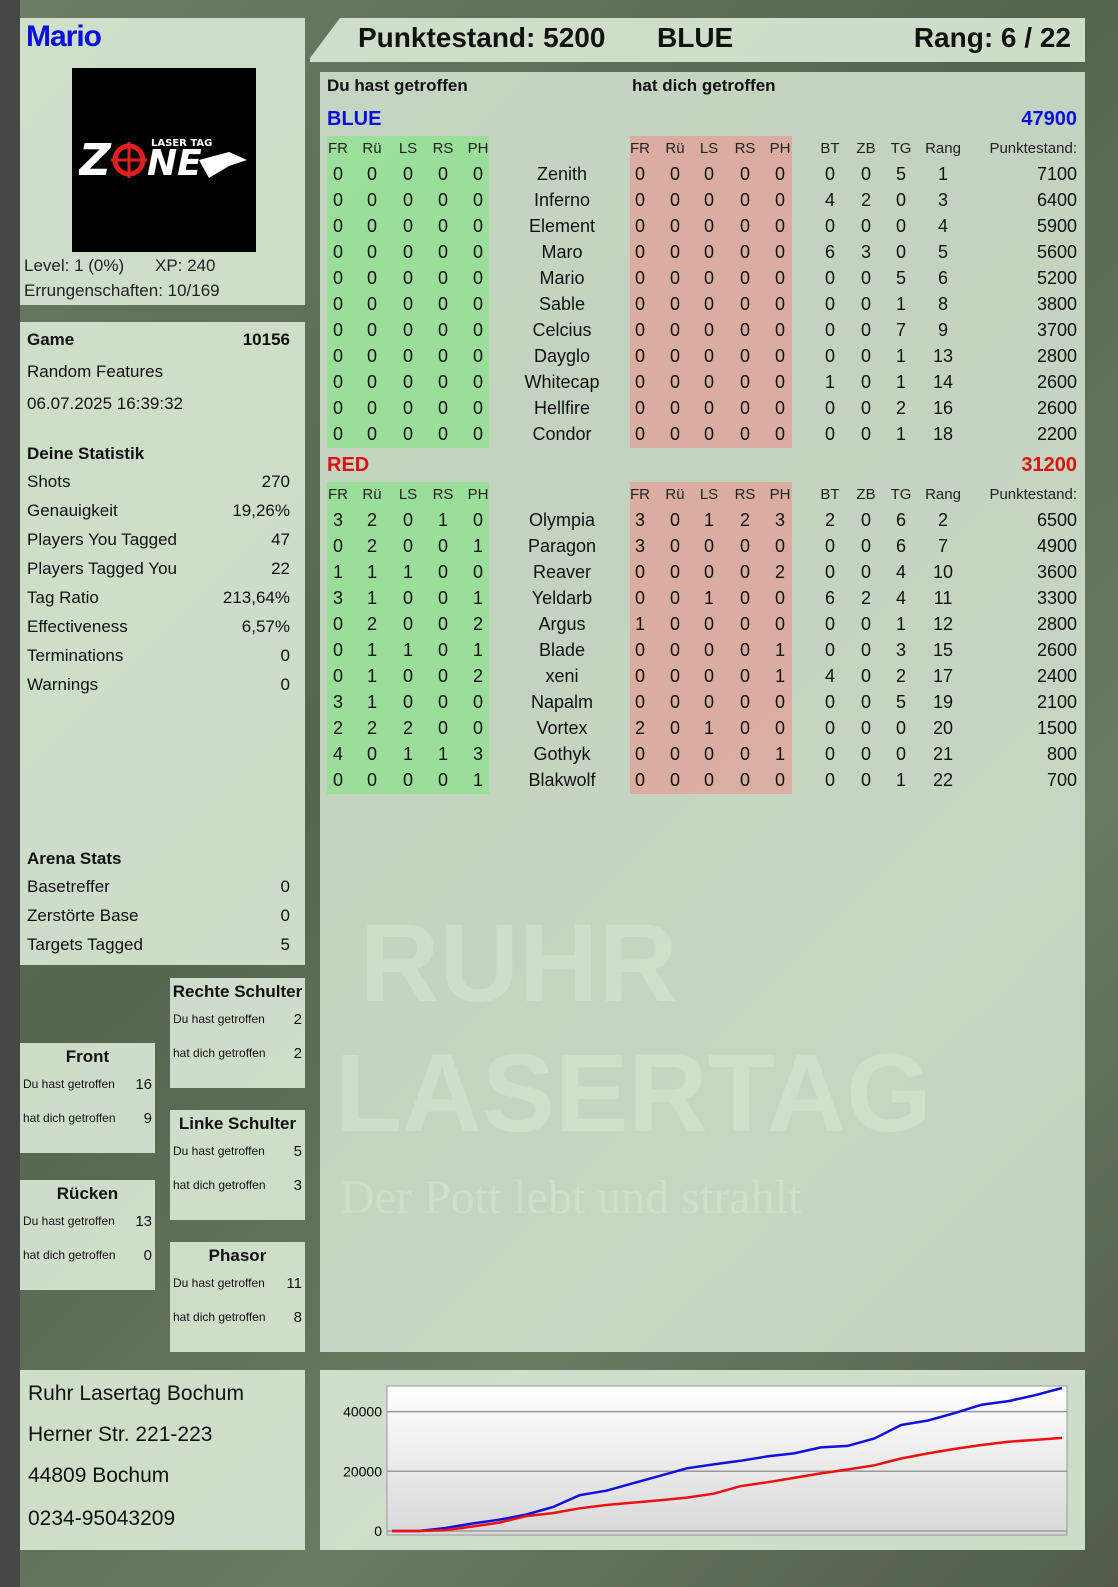 This screenshot has height=1587, width=1118. Describe the element at coordinates (280, 568) in the screenshot. I see `stat-value: 22` at that location.